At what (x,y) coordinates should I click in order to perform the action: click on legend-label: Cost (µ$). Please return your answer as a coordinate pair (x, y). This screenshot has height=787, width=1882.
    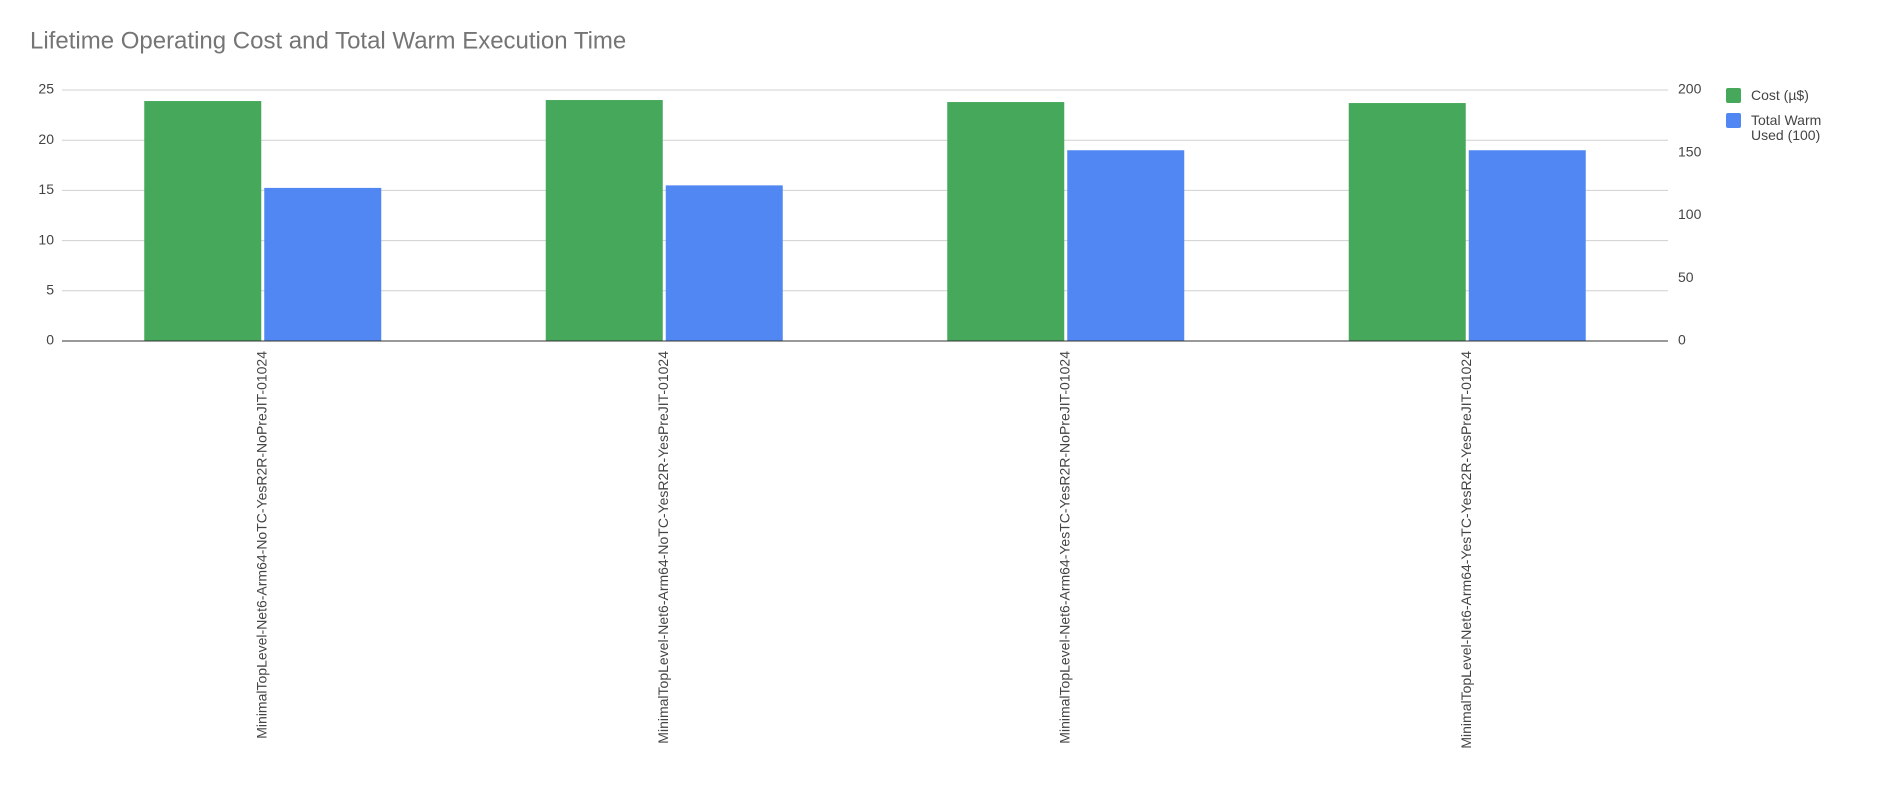
    Looking at the image, I should click on (1780, 95).